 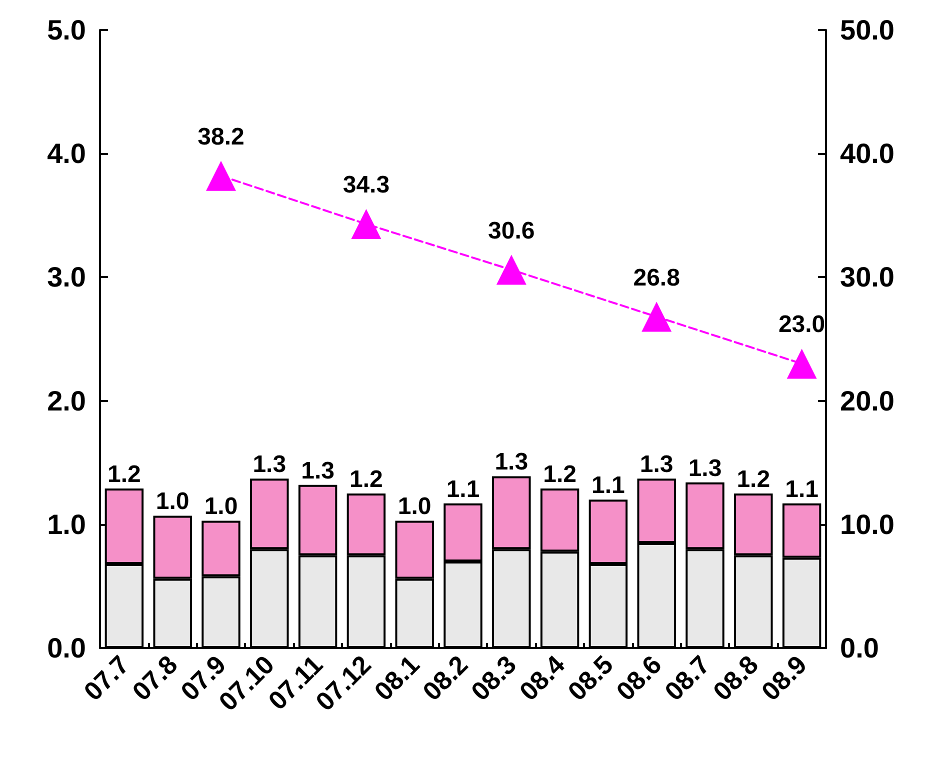 I want to click on data-label: 23.0, so click(x=802, y=324).